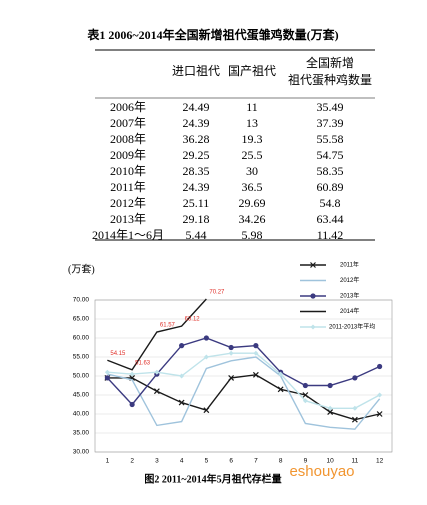 The width and height of the screenshot is (427, 505). I want to click on table-header: 全国新增, so click(330, 62).